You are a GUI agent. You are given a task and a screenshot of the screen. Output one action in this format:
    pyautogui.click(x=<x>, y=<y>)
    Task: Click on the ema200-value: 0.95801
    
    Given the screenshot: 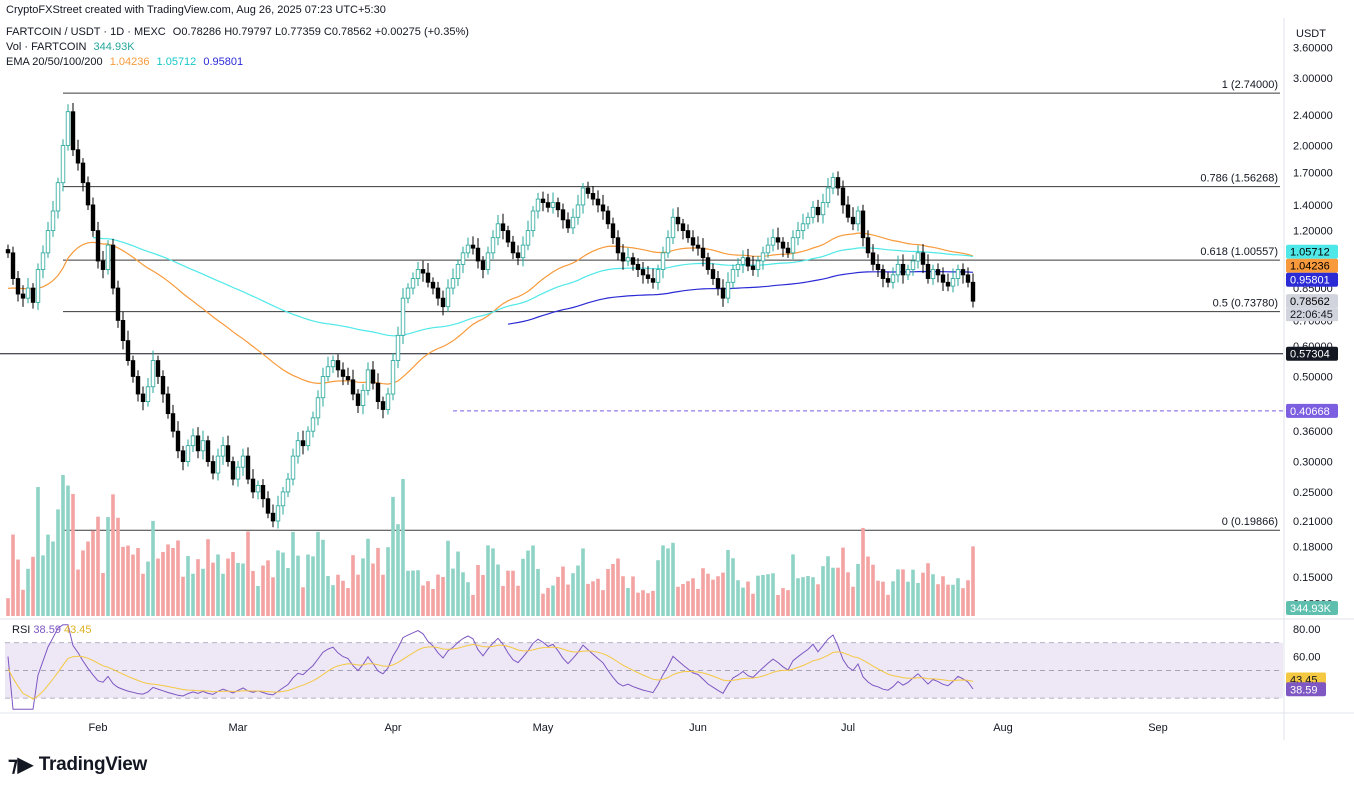 What is the action you would take?
    pyautogui.click(x=223, y=62)
    